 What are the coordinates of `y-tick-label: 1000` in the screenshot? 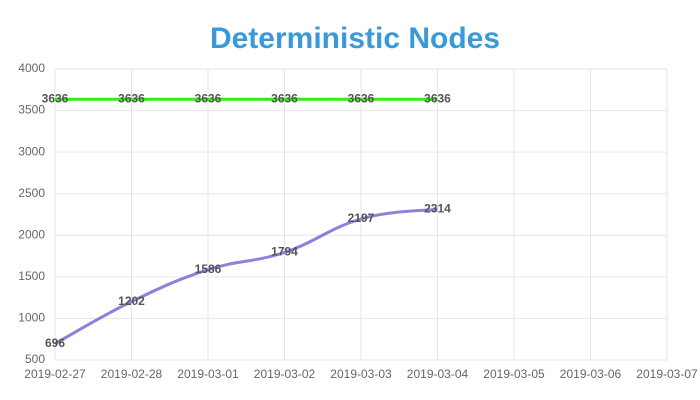 It's located at (31, 318).